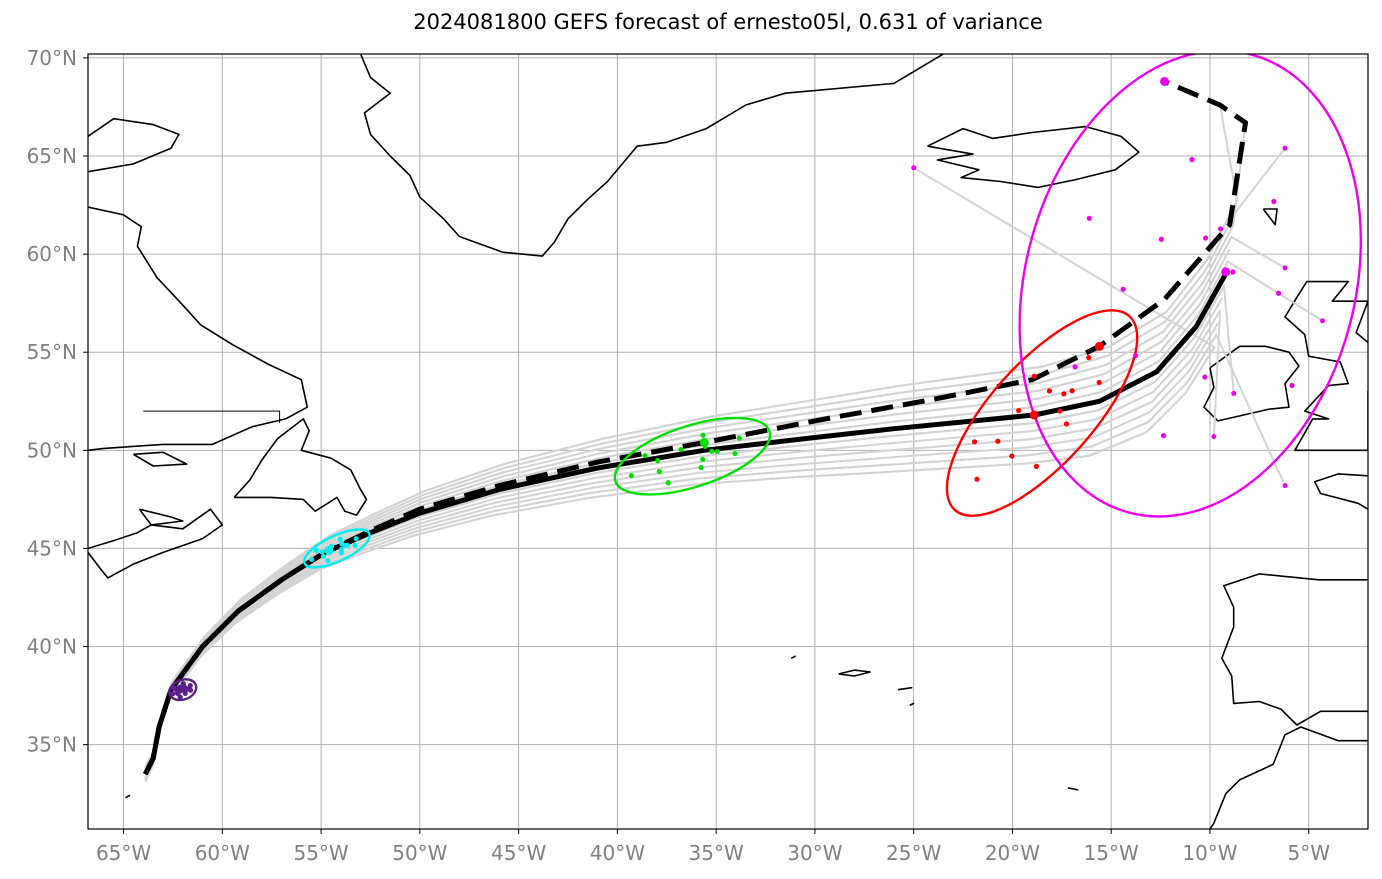 This screenshot has width=1382, height=879. What do you see at coordinates (814, 853) in the screenshot?
I see `x-tick-label: 30°W` at bounding box center [814, 853].